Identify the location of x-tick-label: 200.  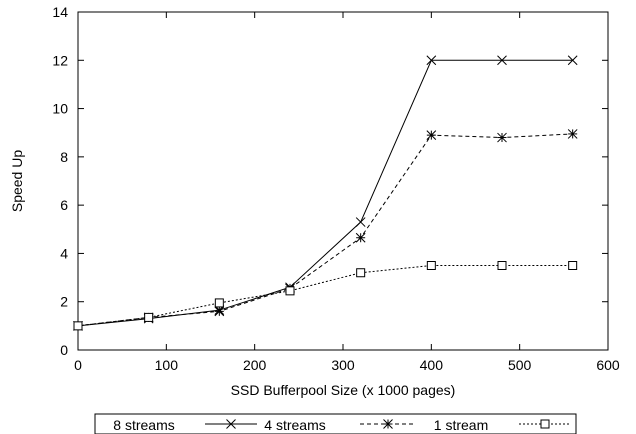
(255, 365).